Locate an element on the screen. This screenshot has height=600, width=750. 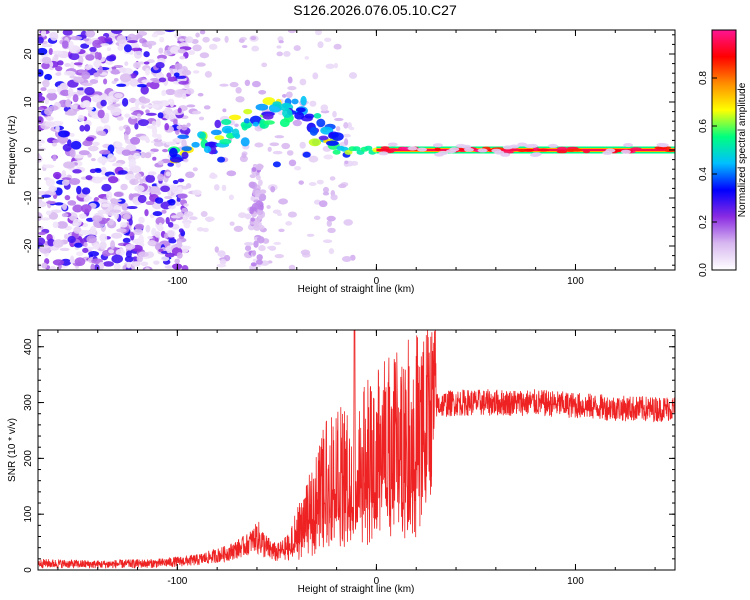
y-tick-label: 0 is located at coordinates (28, 570).